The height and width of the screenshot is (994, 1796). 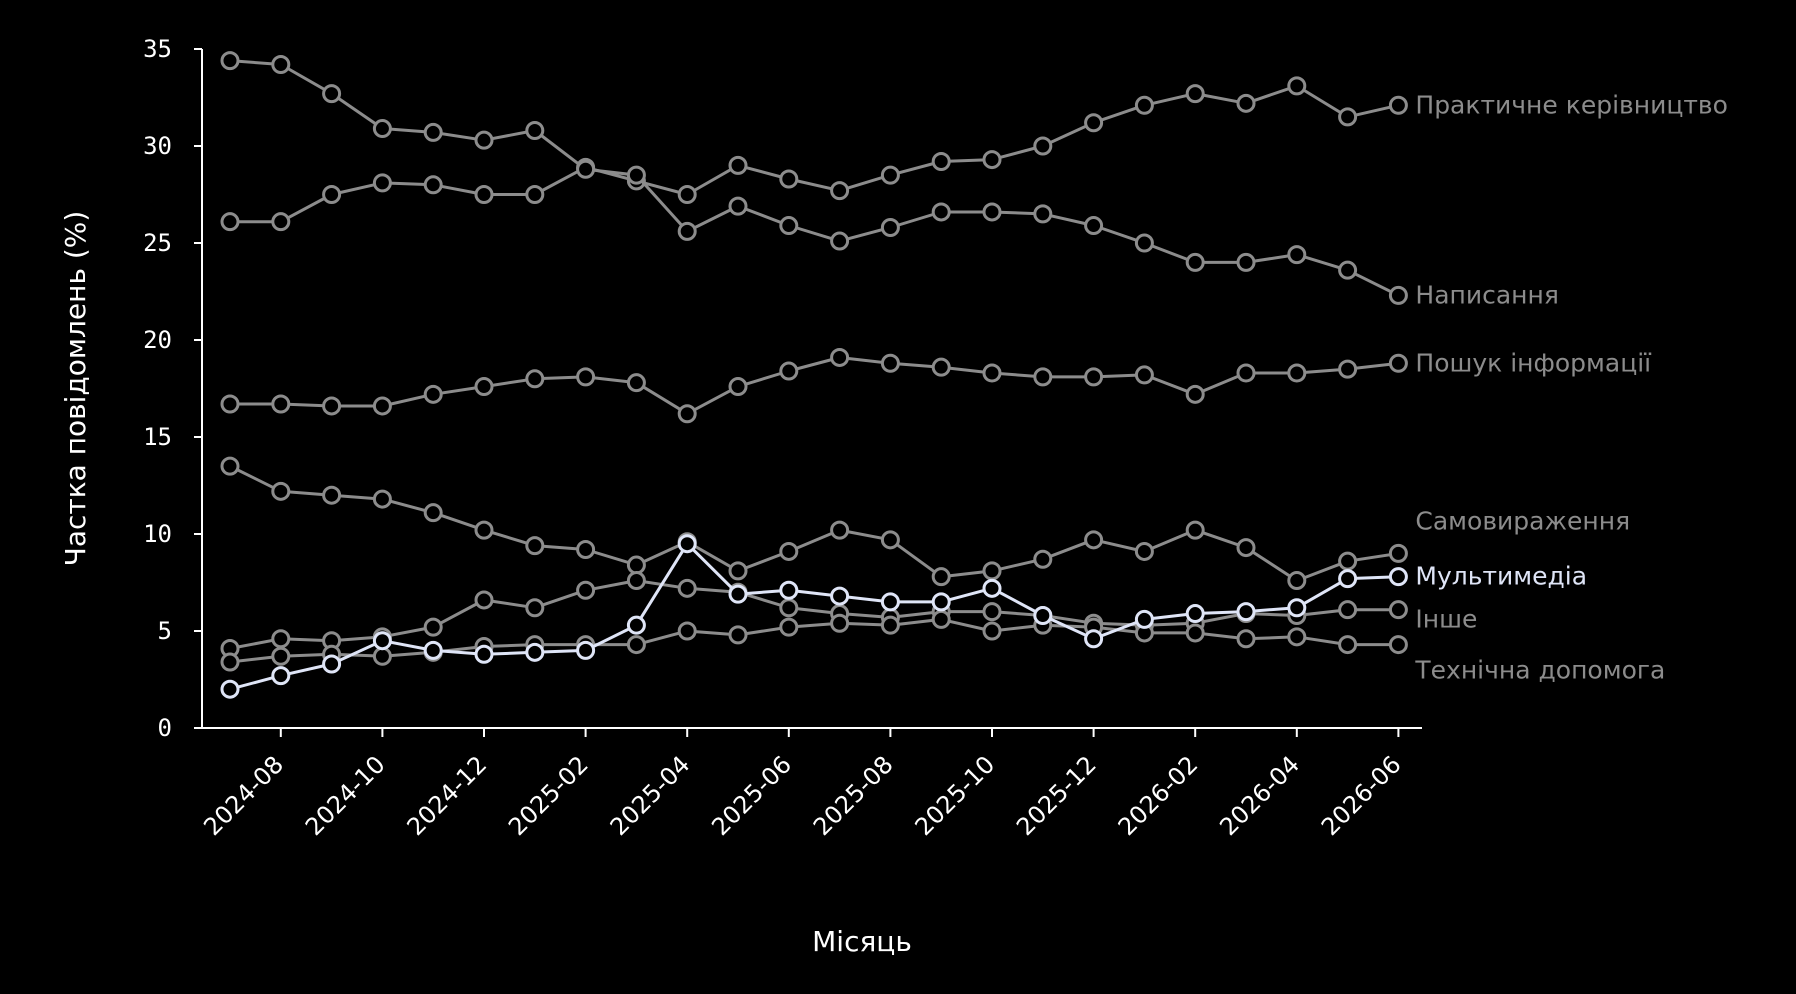 What do you see at coordinates (157, 437) in the screenshot?
I see `y-tick-label: 15` at bounding box center [157, 437].